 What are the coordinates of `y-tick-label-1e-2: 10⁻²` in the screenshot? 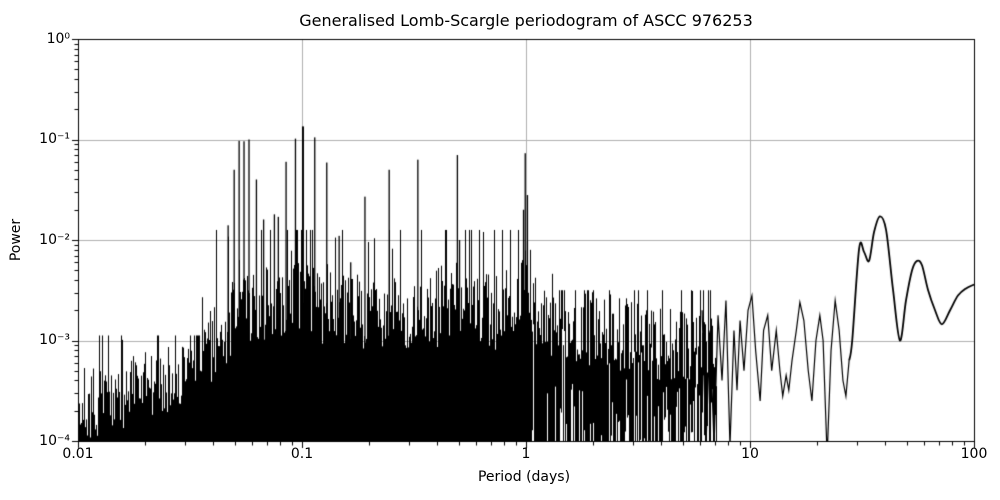 It's located at (54, 240).